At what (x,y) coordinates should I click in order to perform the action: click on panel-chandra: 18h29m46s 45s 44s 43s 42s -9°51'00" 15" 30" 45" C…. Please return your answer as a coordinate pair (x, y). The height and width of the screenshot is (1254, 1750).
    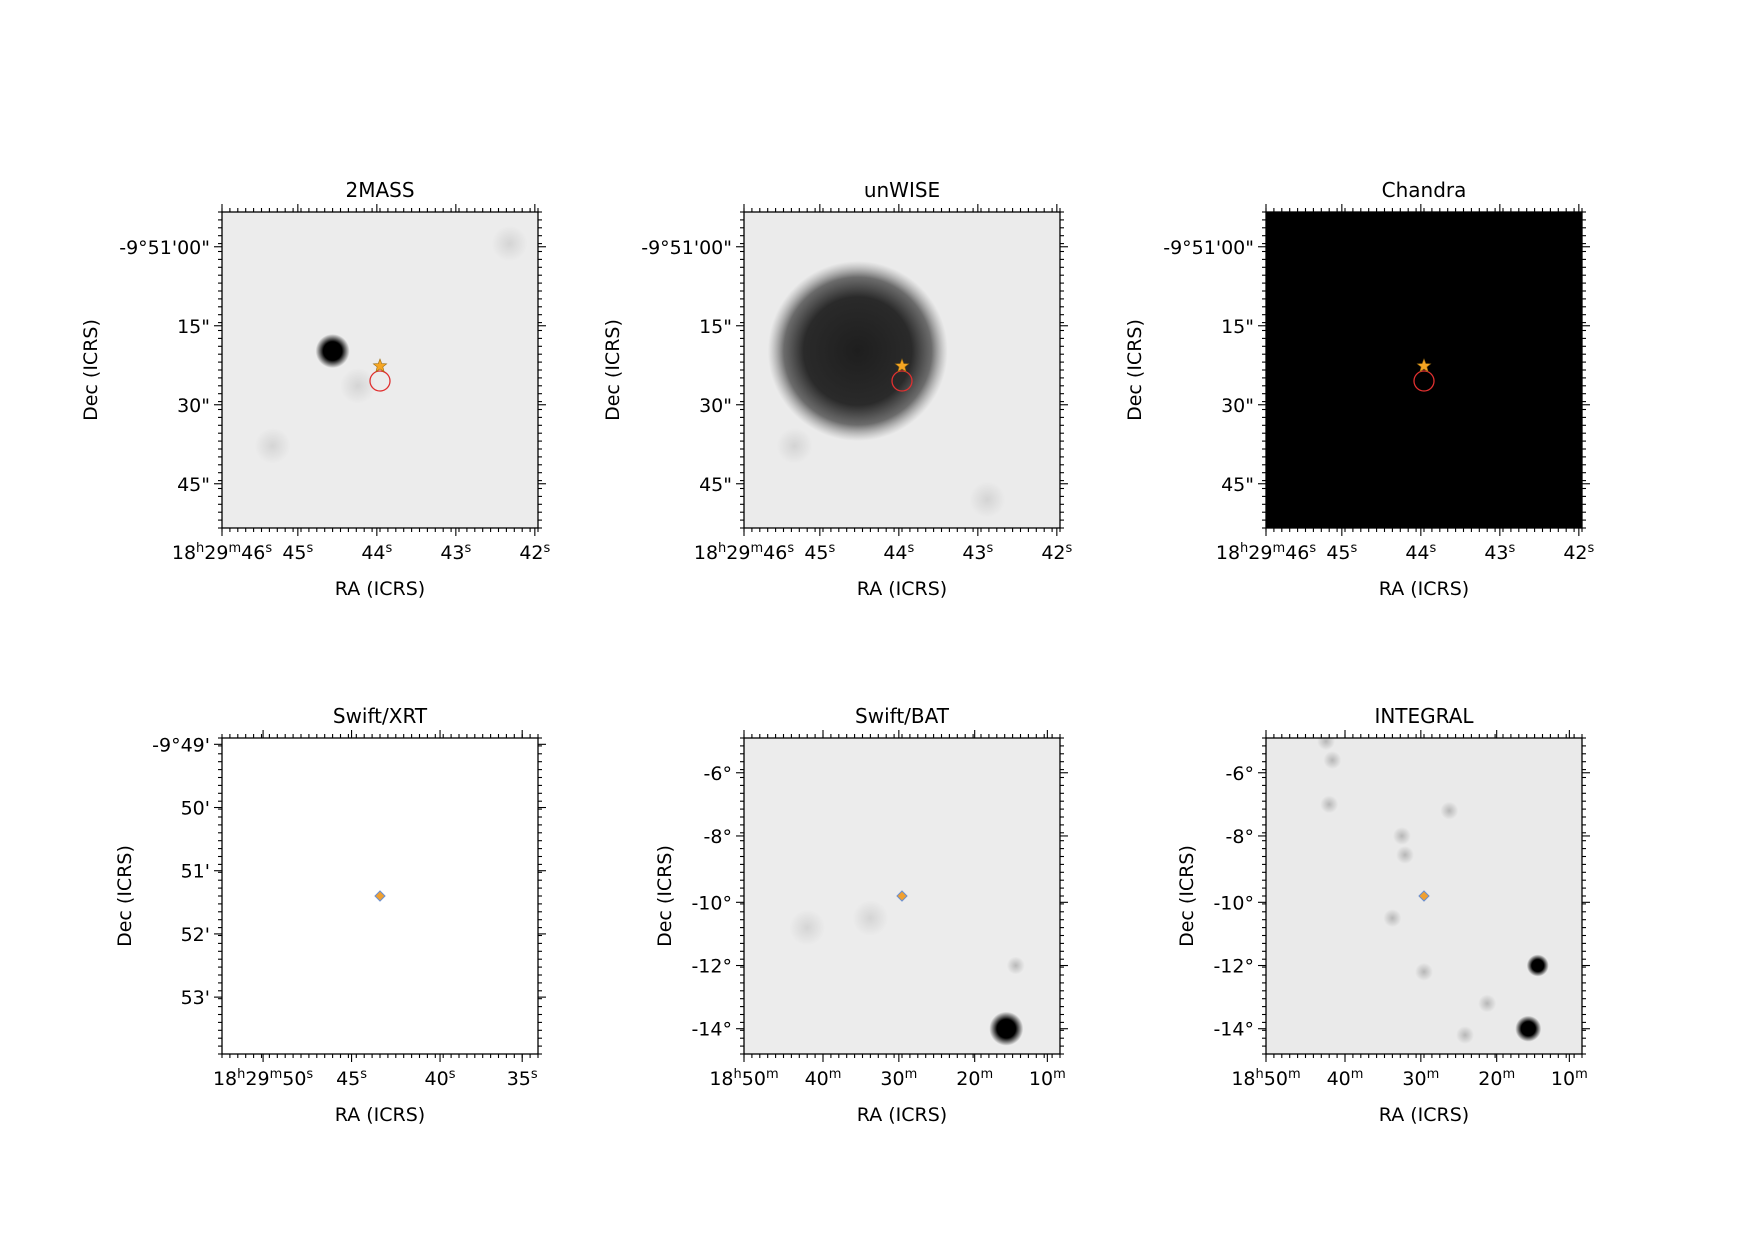
    Looking at the image, I should click on (1359, 389).